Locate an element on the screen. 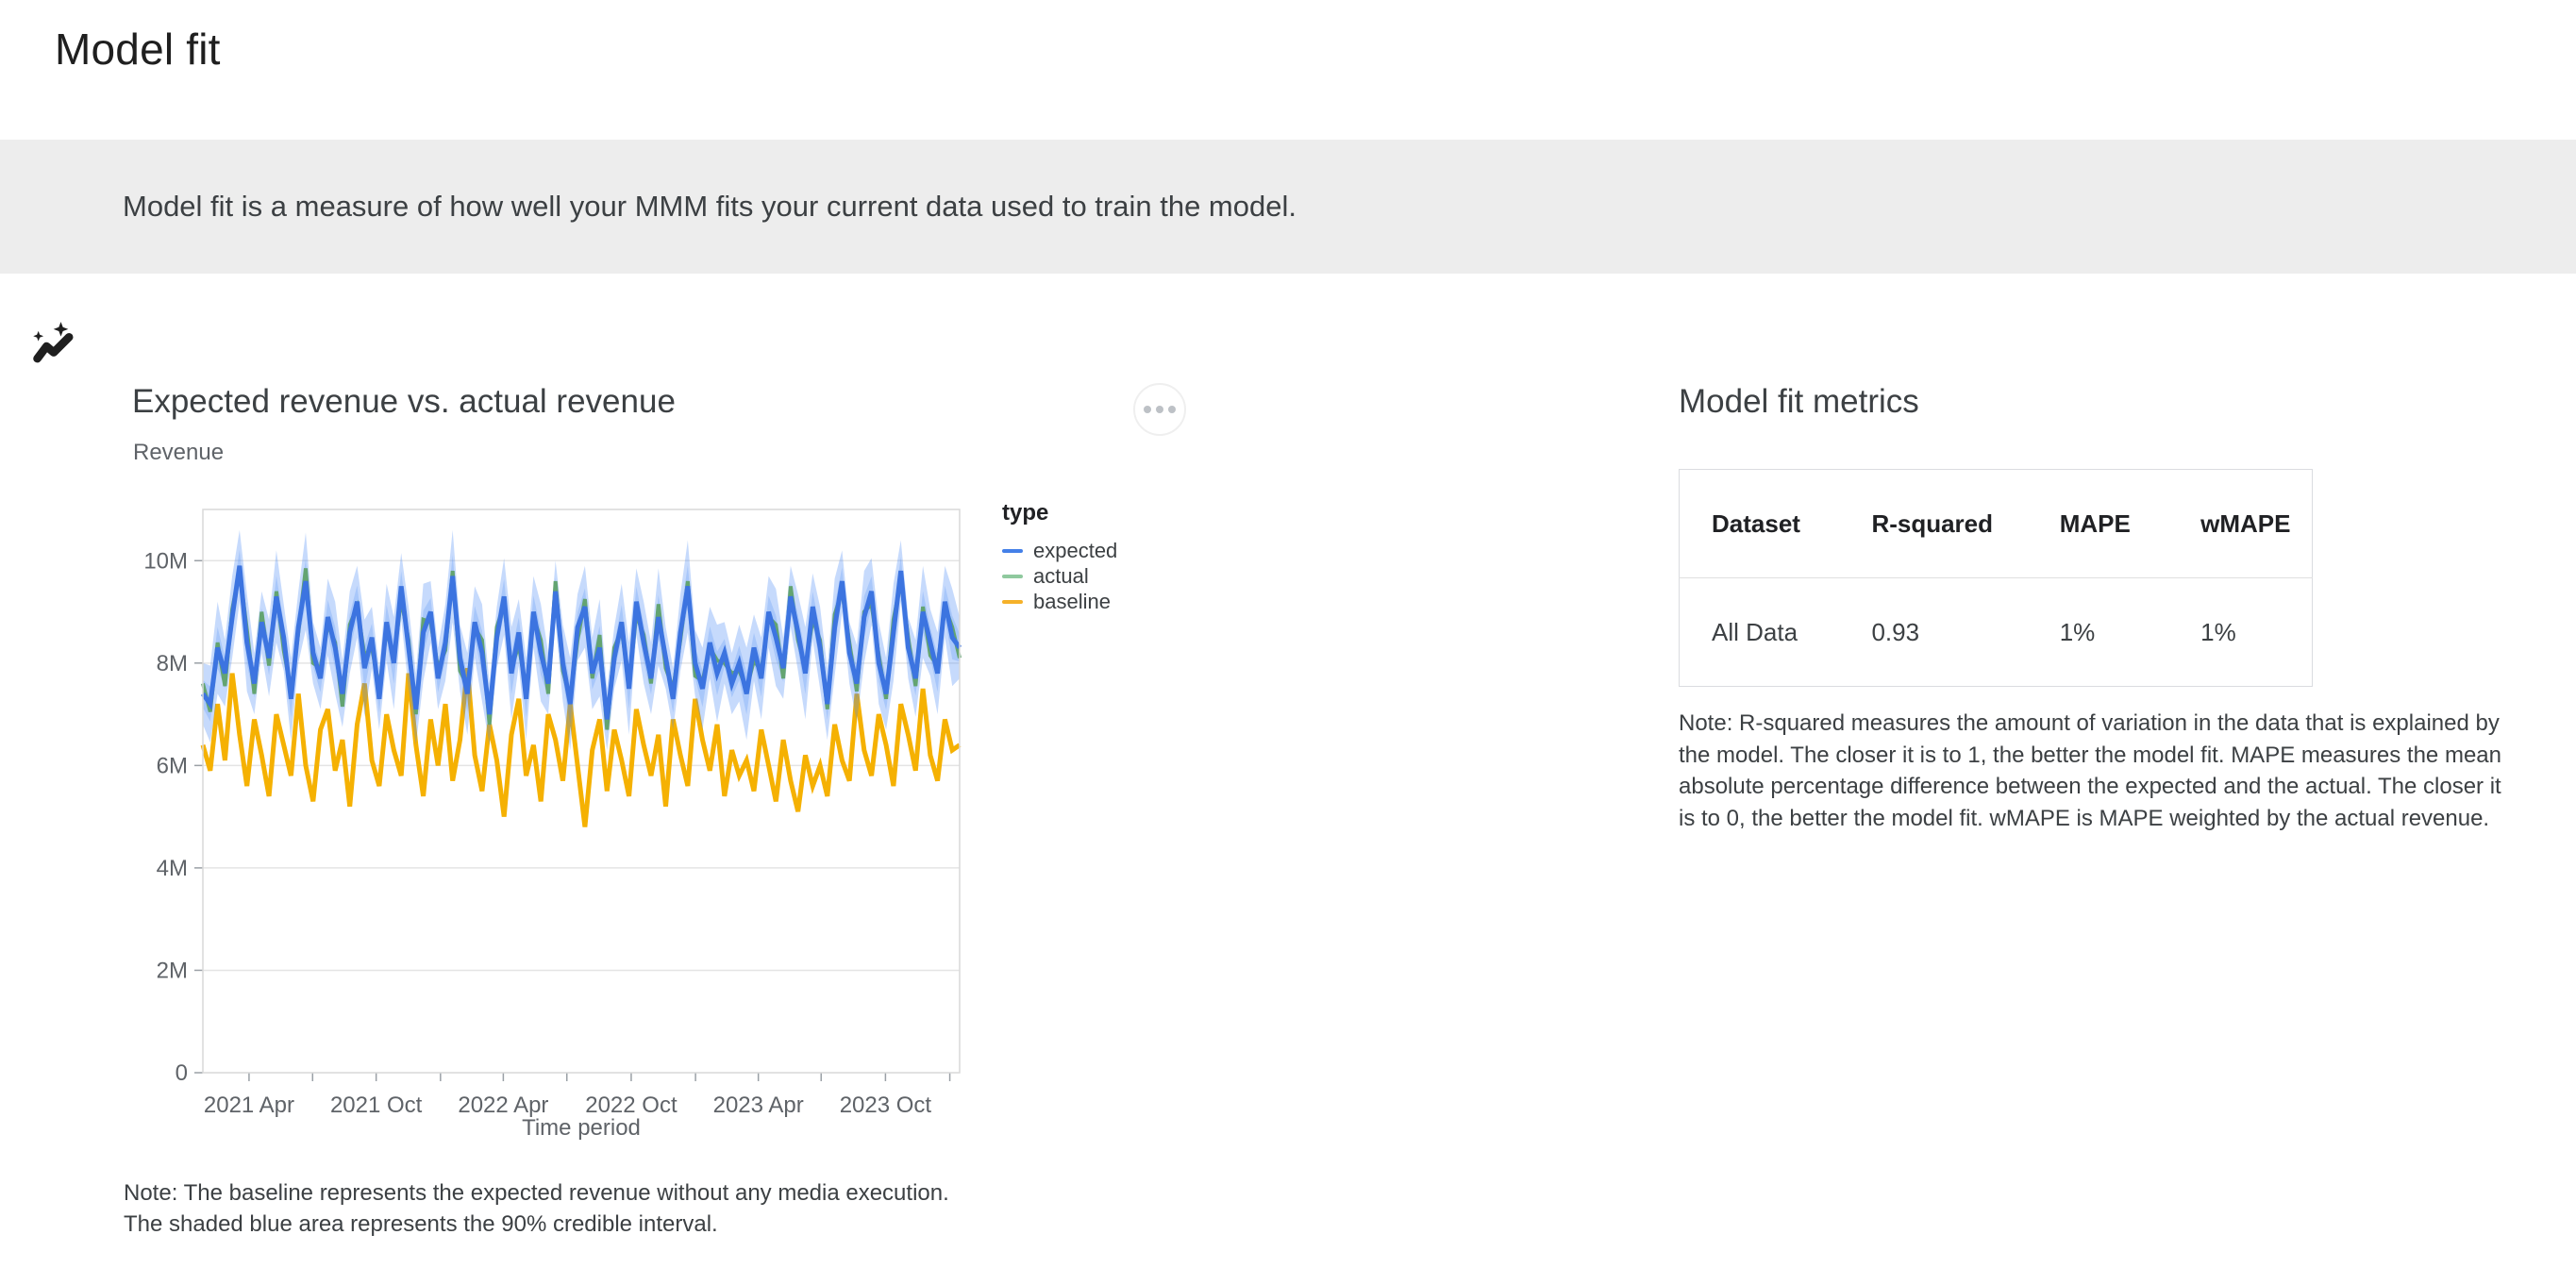 This screenshot has width=2576, height=1268. legend-item-expected: expected is located at coordinates (1059, 550).